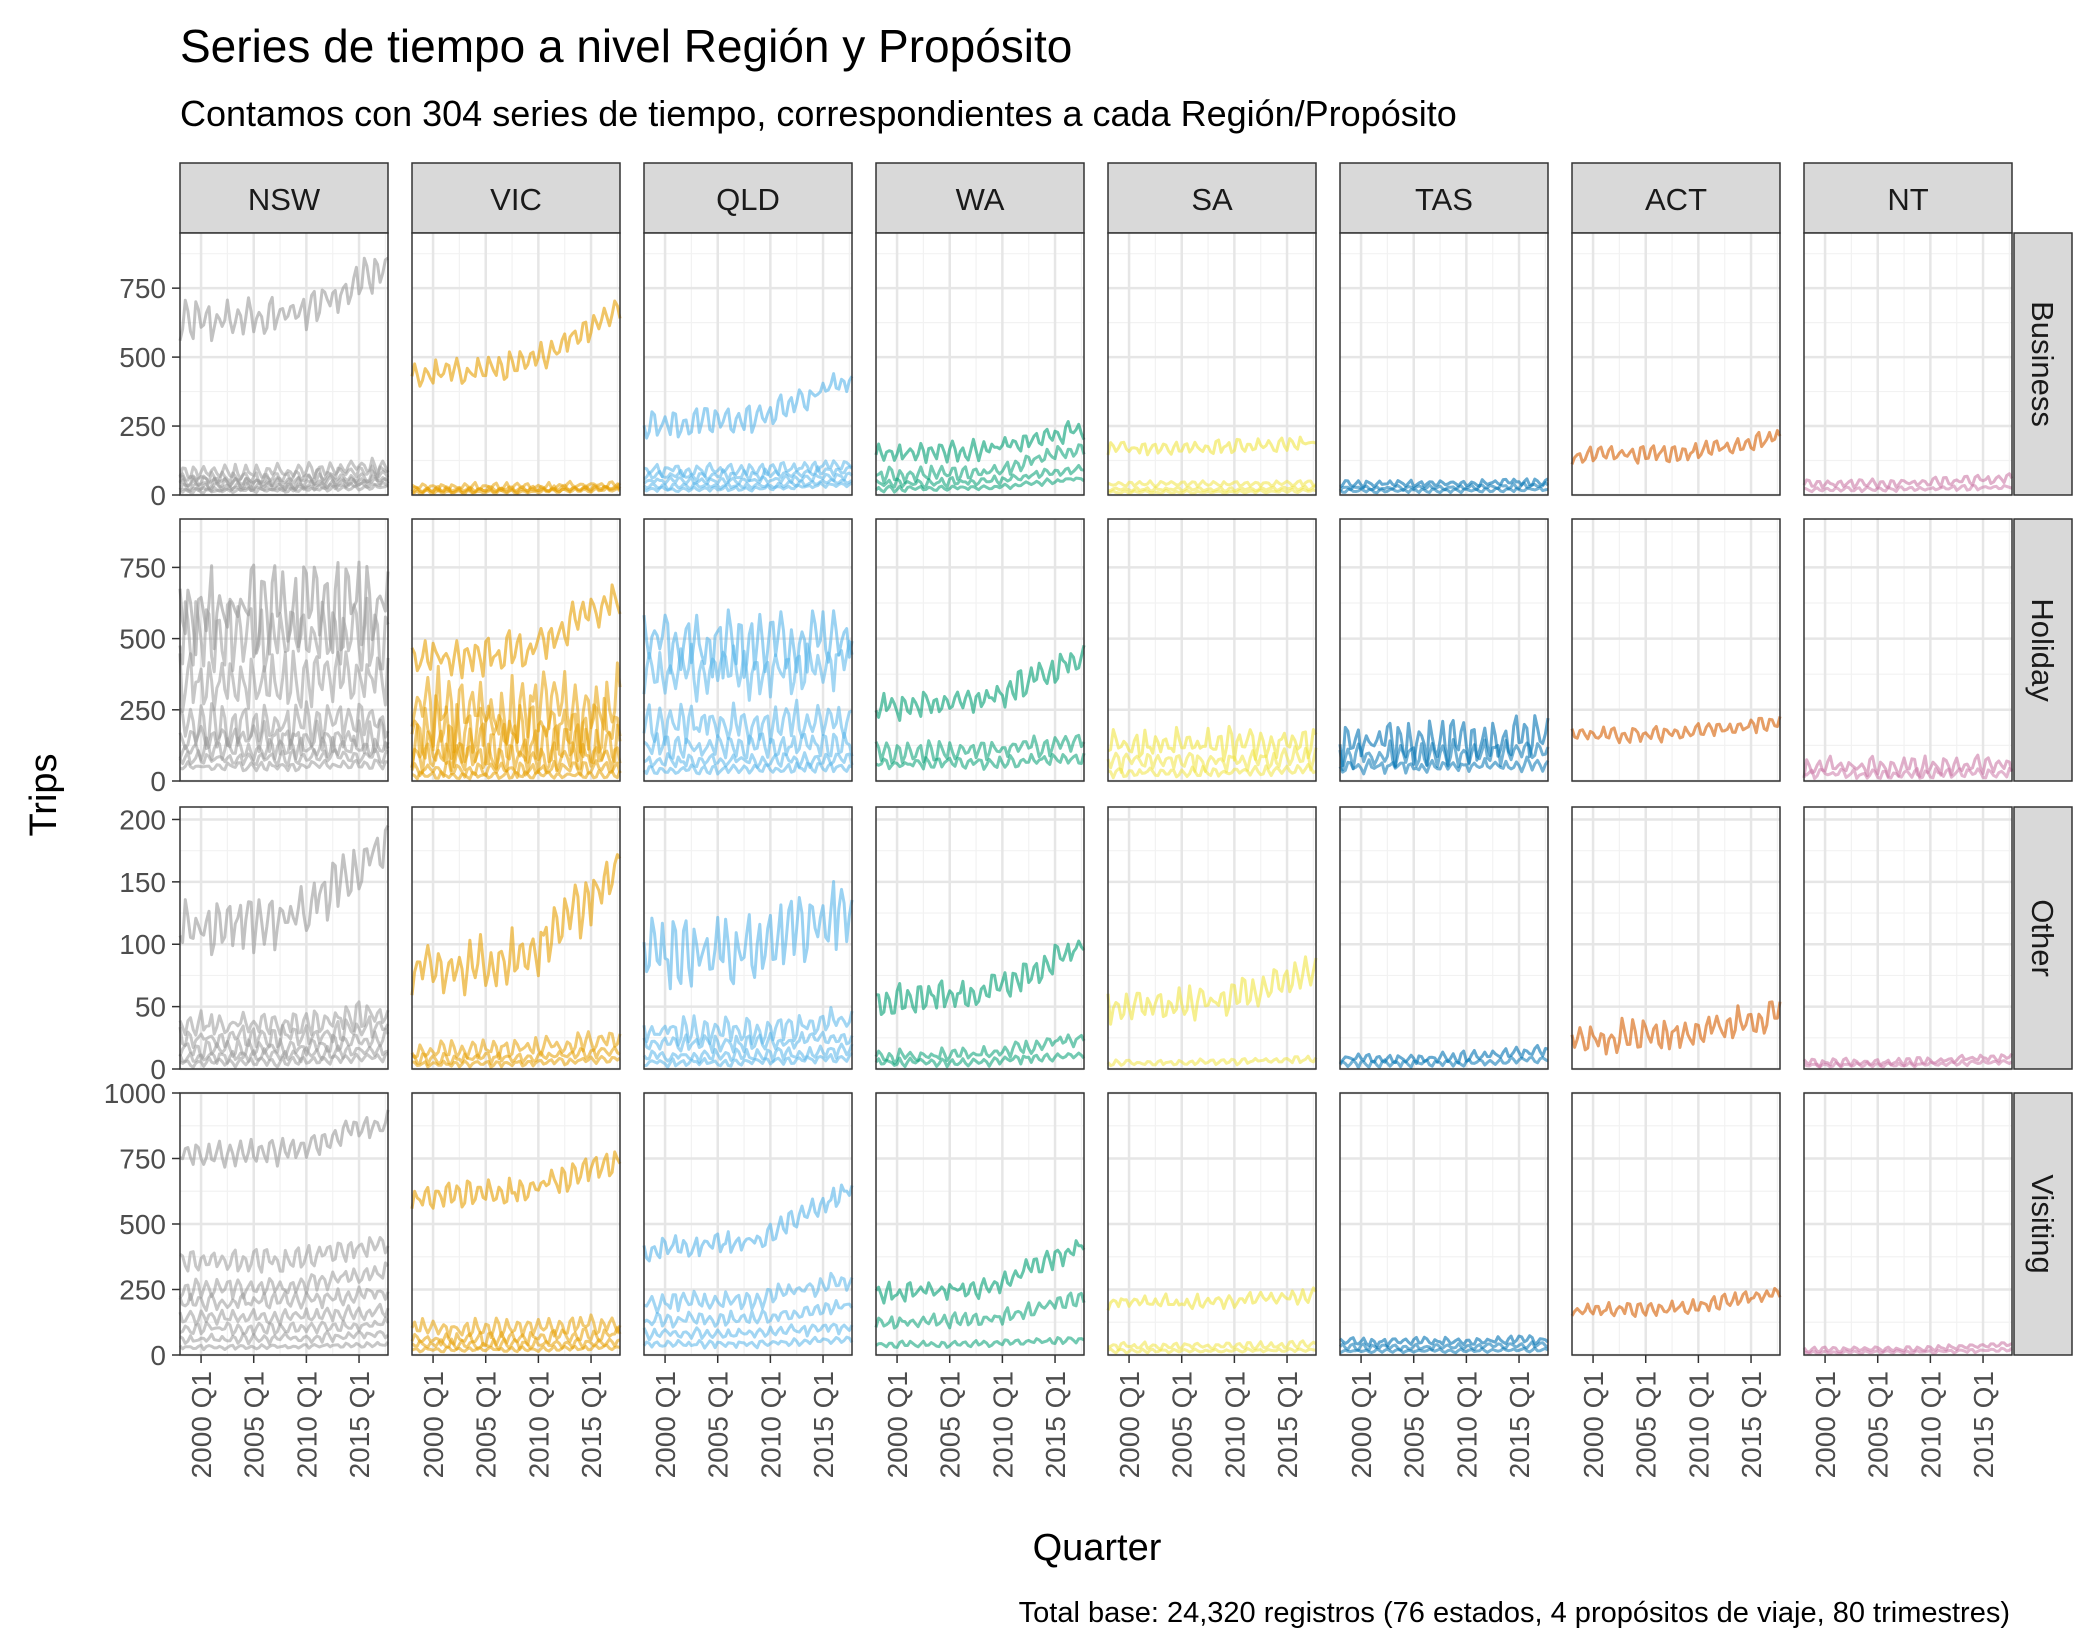 The height and width of the screenshot is (1650, 2100). I want to click on panel-nsw-other, so click(284, 938).